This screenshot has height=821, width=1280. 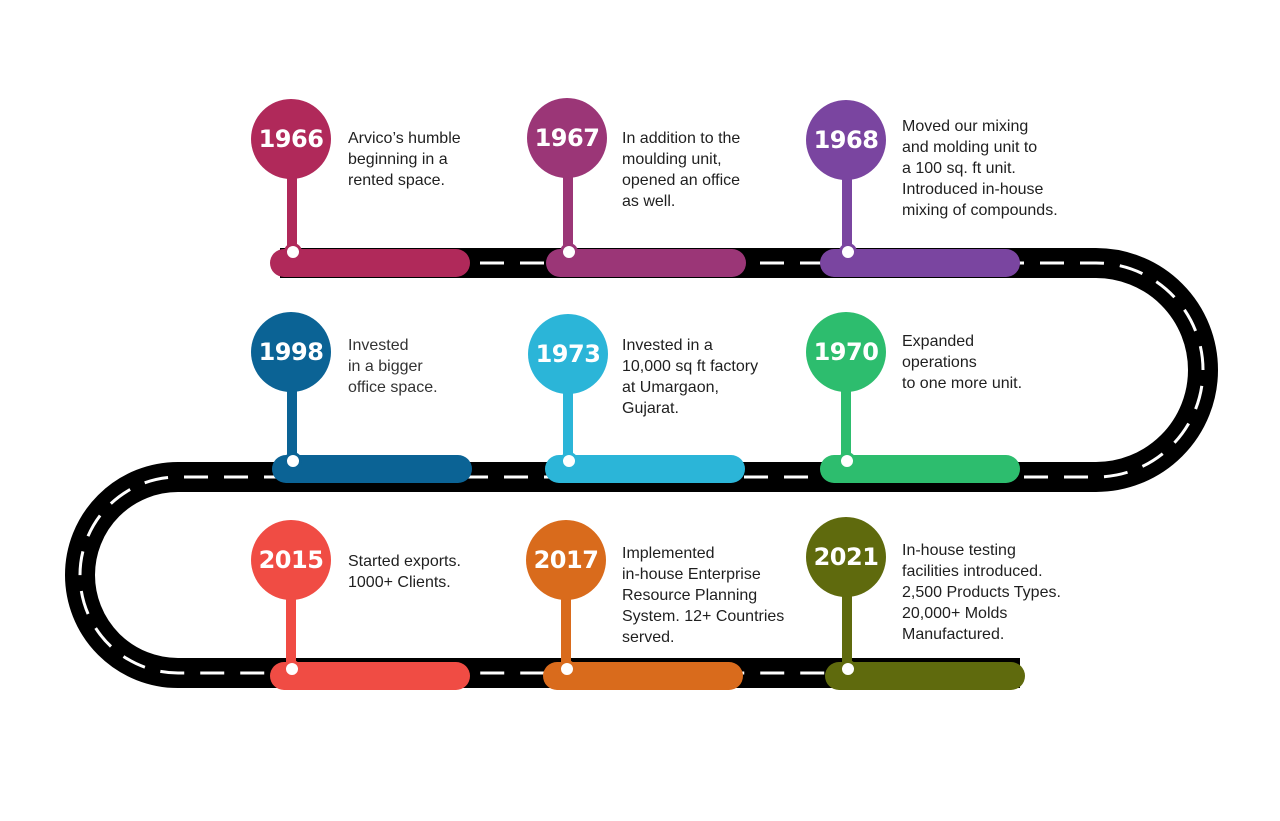 I want to click on segment-1966, so click(x=370, y=263).